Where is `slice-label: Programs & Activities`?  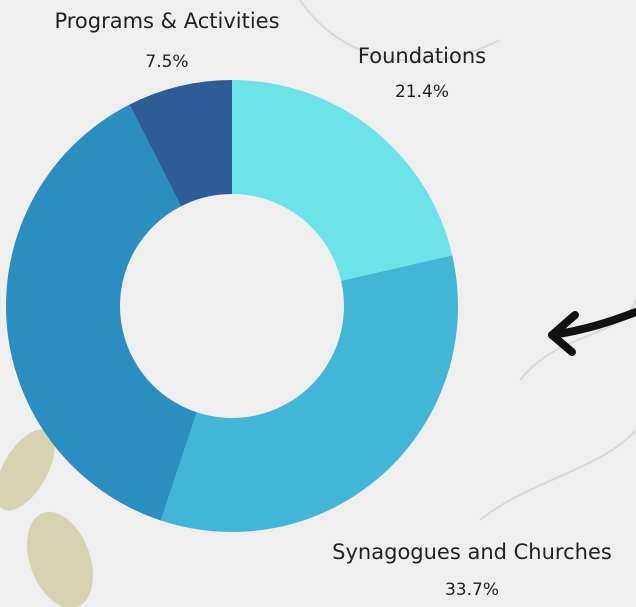 slice-label: Programs & Activities is located at coordinates (166, 21).